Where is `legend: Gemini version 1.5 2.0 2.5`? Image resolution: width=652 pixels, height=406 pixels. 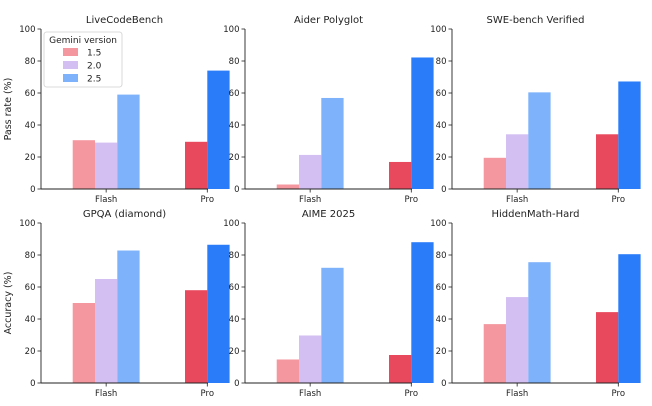 legend: Gemini version 1.5 2.0 2.5 is located at coordinates (83, 59).